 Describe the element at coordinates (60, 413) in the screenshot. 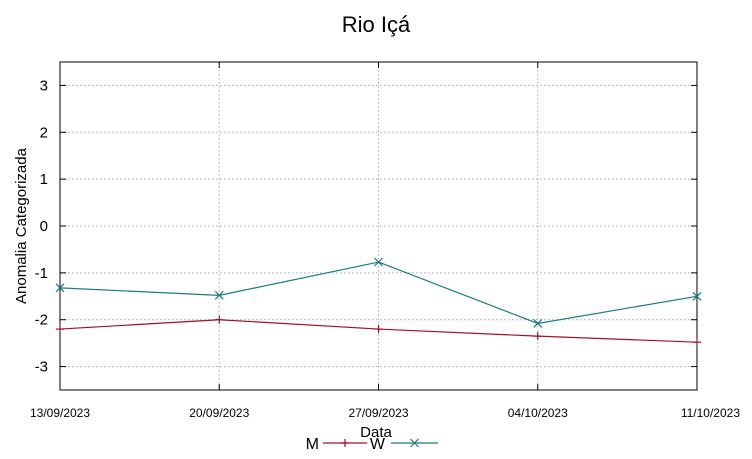

I see `x-tick-label: 13/09/2023` at that location.